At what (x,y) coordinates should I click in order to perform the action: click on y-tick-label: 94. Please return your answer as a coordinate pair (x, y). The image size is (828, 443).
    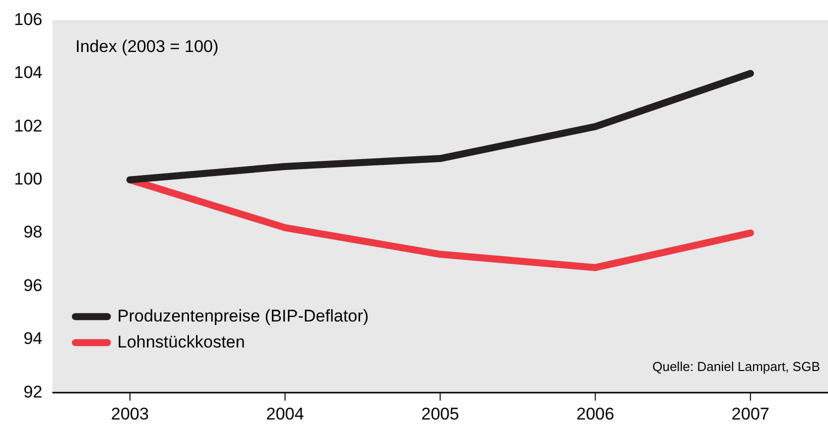
    Looking at the image, I should click on (32, 338).